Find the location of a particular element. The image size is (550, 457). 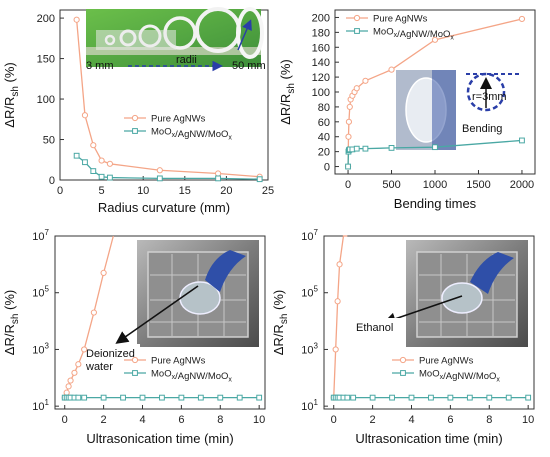

x-tick-label: 15 is located at coordinates (185, 191).